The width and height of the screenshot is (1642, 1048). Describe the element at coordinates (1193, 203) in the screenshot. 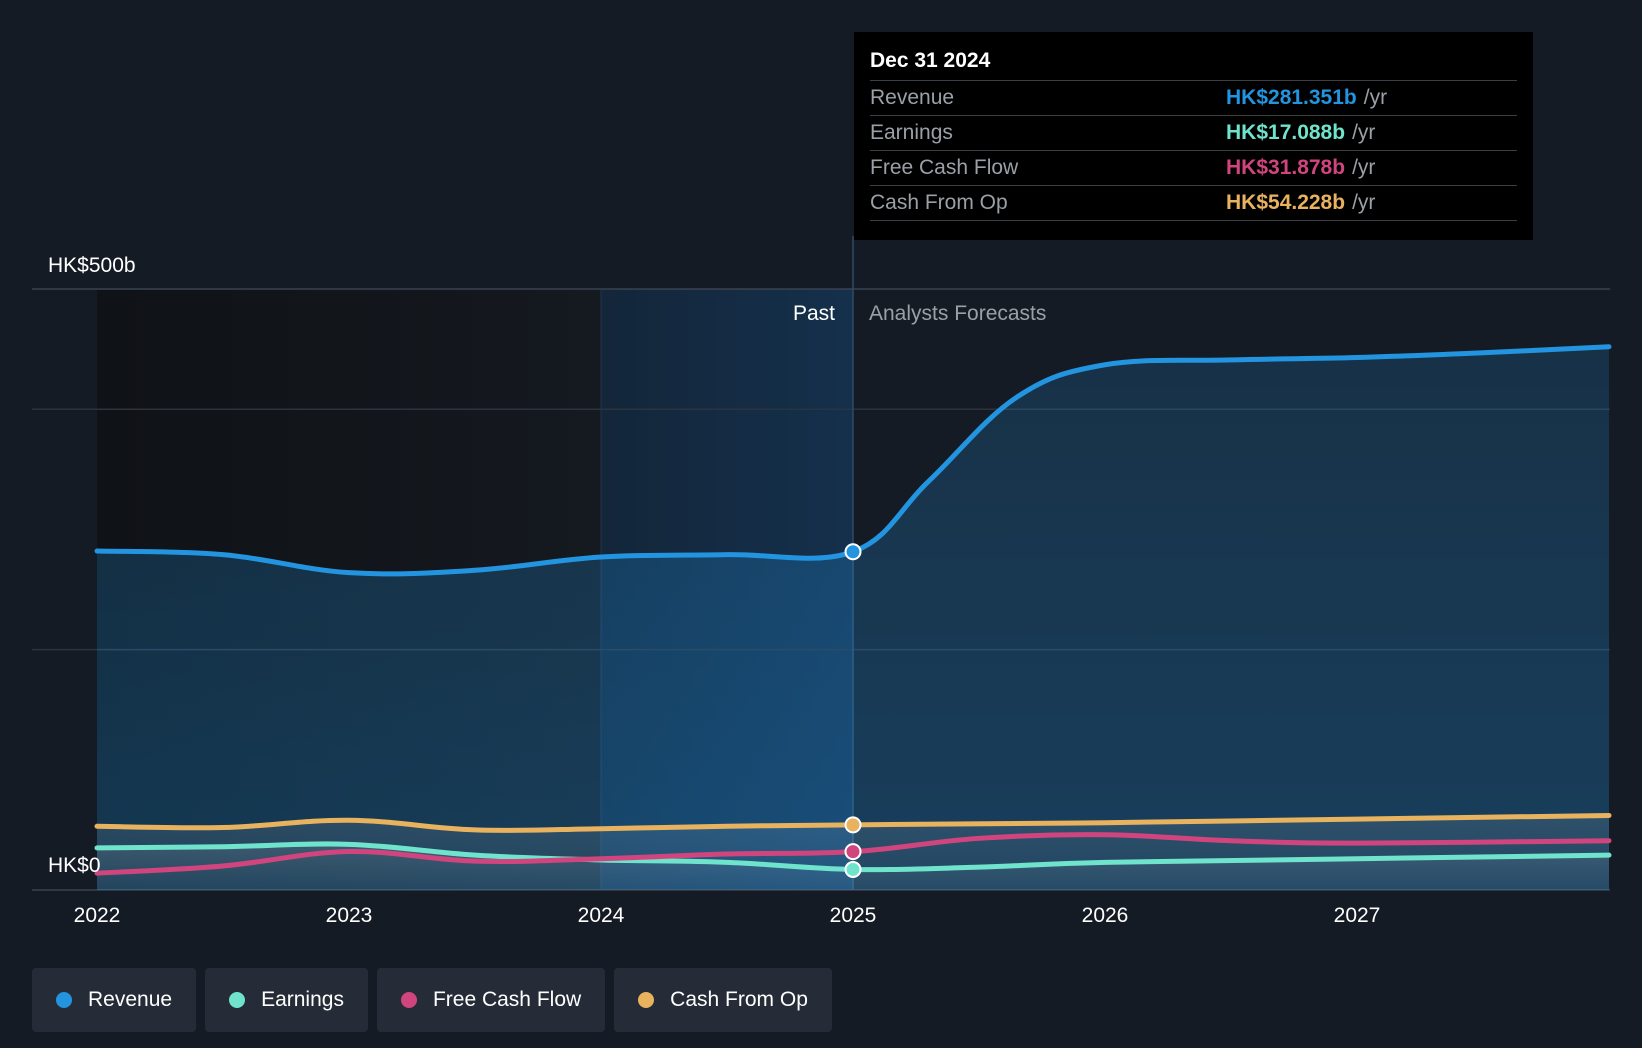

I see `tooltip-row-cash-from-op: Cash From Op HK$54.228b /yr` at that location.